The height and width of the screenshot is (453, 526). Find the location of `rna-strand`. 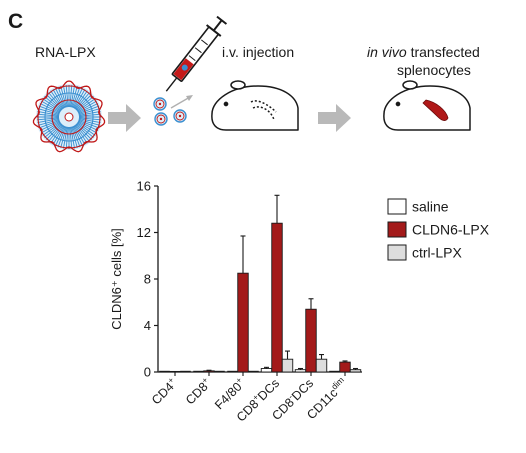

rna-strand is located at coordinates (69, 116).